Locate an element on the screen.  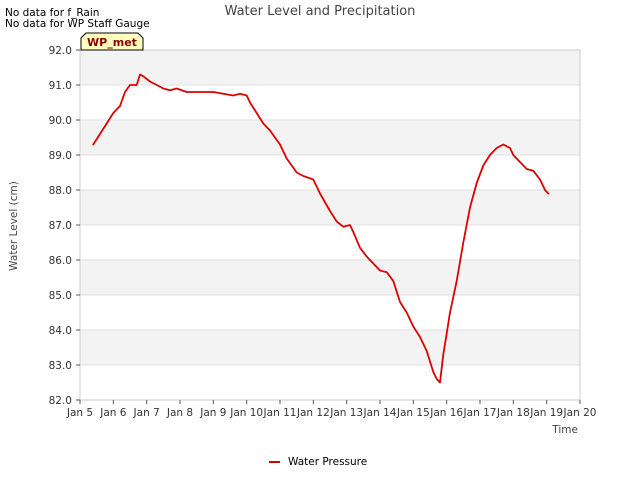
x-tick-label: Jan 13 is located at coordinates (346, 413).